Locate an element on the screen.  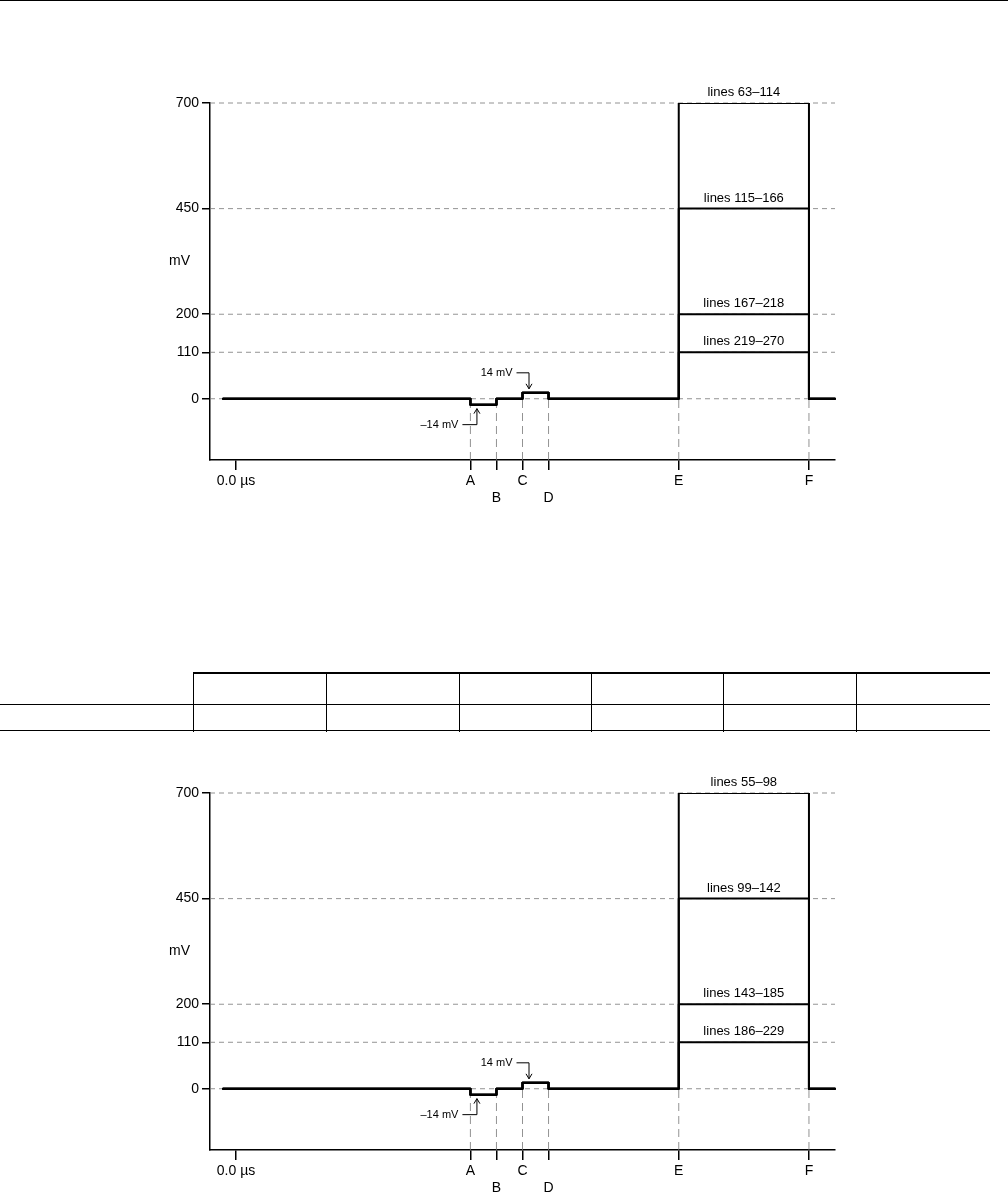
series-label: lines 99–142 is located at coordinates (743, 887).